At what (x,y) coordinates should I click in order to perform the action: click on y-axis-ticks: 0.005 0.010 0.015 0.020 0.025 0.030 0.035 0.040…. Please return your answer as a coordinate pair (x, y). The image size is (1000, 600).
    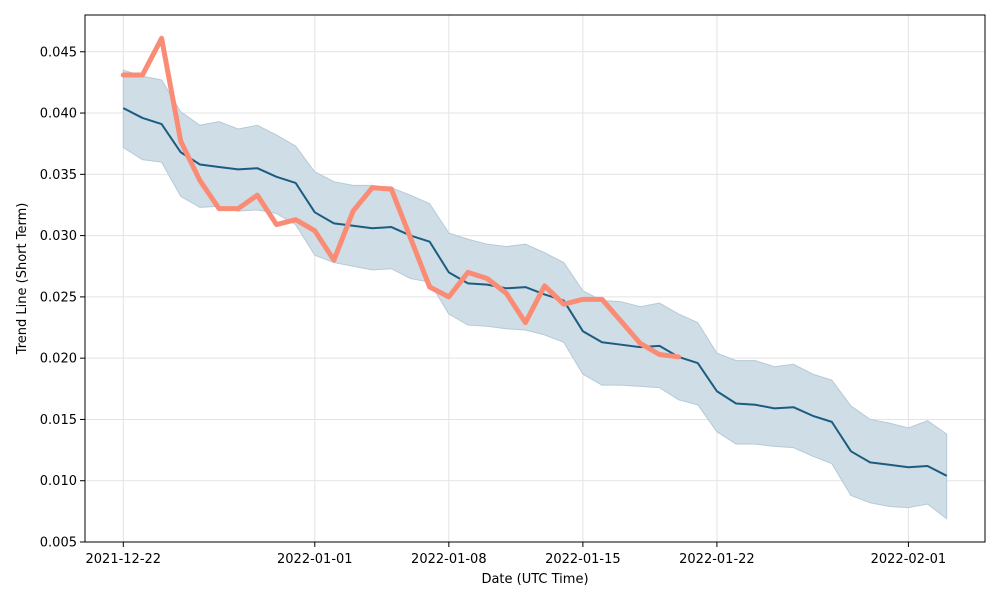
    Looking at the image, I should click on (62, 298).